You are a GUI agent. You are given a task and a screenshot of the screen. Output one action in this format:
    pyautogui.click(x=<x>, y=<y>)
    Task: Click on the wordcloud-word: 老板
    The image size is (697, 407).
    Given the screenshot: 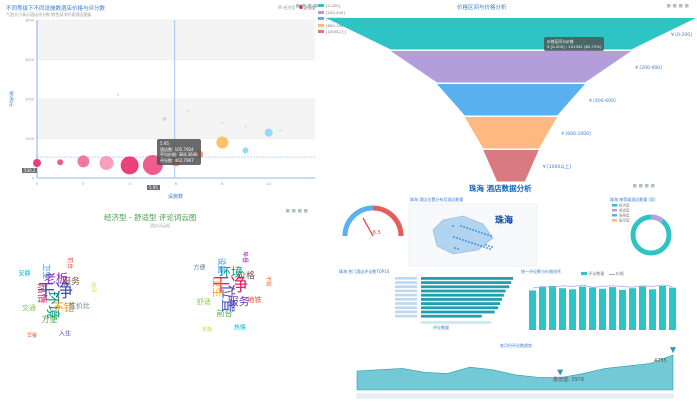 What is the action you would take?
    pyautogui.click(x=56, y=279)
    